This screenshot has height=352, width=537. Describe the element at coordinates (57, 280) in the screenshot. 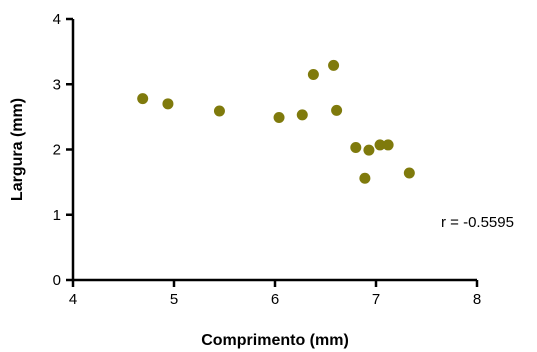

I see `y-tick-label: 0` at that location.